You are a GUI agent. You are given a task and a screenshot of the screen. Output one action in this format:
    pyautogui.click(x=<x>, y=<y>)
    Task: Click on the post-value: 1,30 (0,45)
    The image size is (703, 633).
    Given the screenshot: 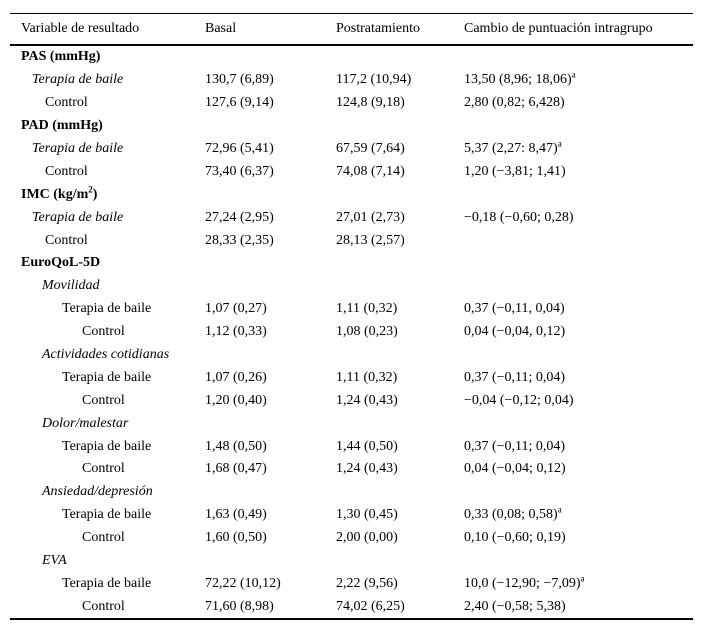 What is the action you would take?
    pyautogui.click(x=367, y=515)
    